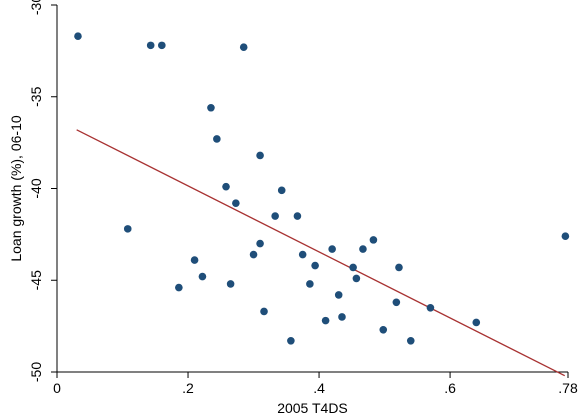  Describe the element at coordinates (36, 7) in the screenshot. I see `y-tick-label: -30` at that location.